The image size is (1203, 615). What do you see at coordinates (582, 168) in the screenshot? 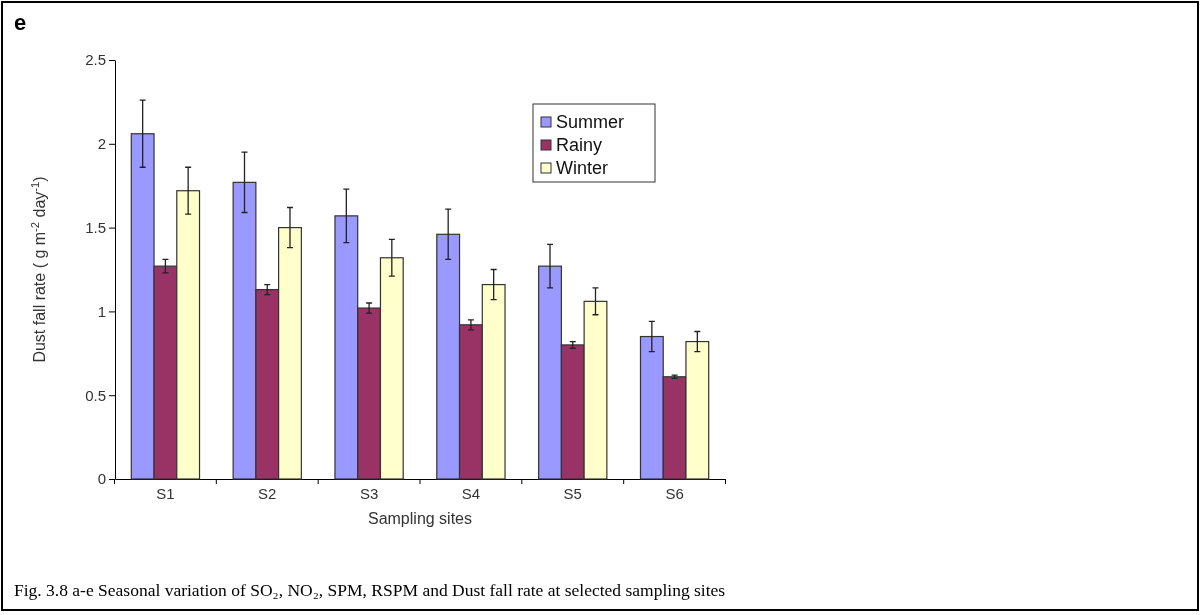
I see `legend-label: Winter` at bounding box center [582, 168].